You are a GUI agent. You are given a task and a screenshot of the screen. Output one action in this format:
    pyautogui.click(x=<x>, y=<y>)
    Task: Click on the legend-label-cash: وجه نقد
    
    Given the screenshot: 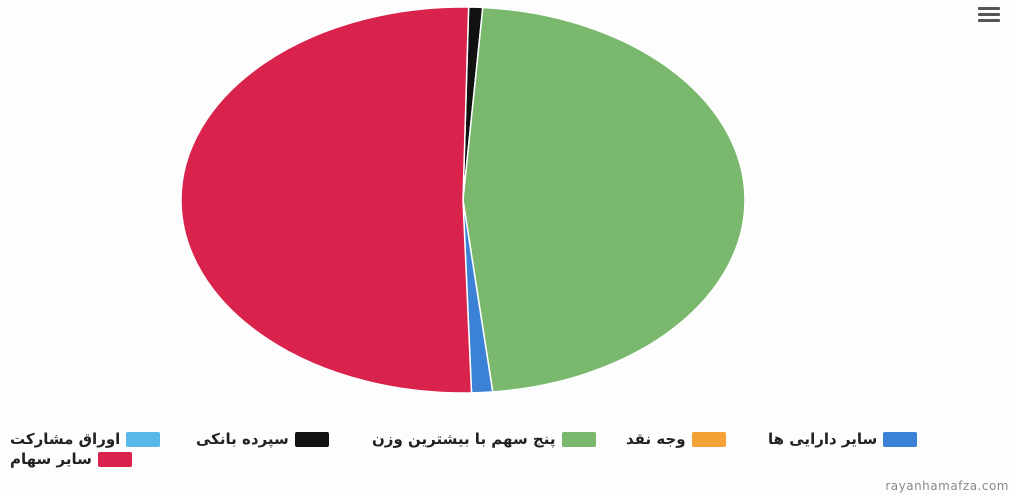 What is the action you would take?
    pyautogui.click(x=656, y=439)
    